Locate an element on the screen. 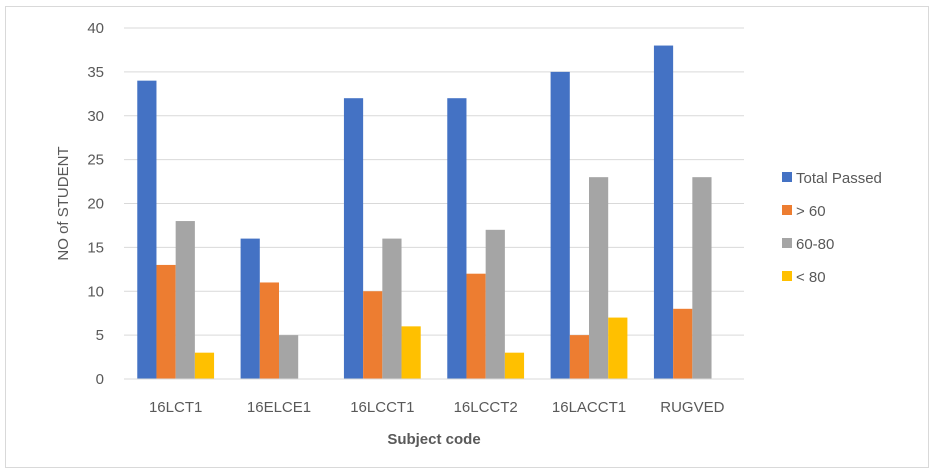 The height and width of the screenshot is (474, 935). y-axis-ticks: 0 5 10 15 20 25 30 35 40 is located at coordinates (95, 204).